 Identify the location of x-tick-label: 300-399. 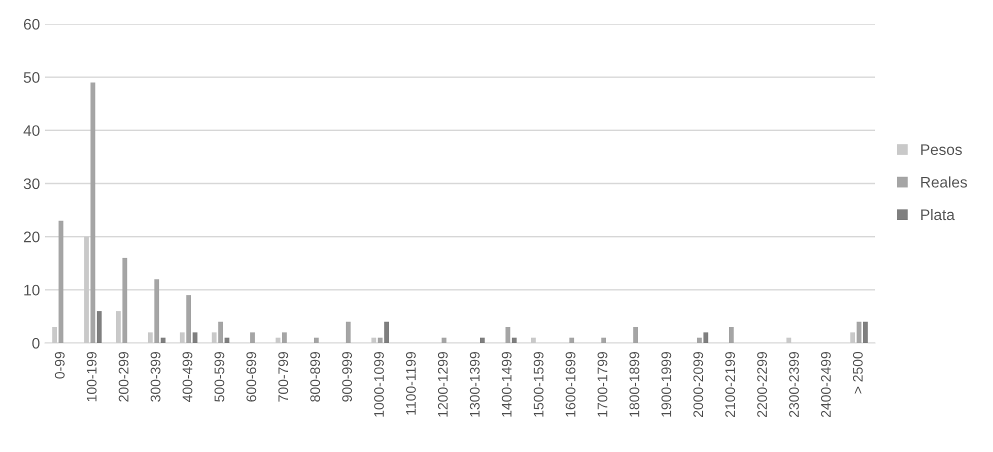
(155, 377).